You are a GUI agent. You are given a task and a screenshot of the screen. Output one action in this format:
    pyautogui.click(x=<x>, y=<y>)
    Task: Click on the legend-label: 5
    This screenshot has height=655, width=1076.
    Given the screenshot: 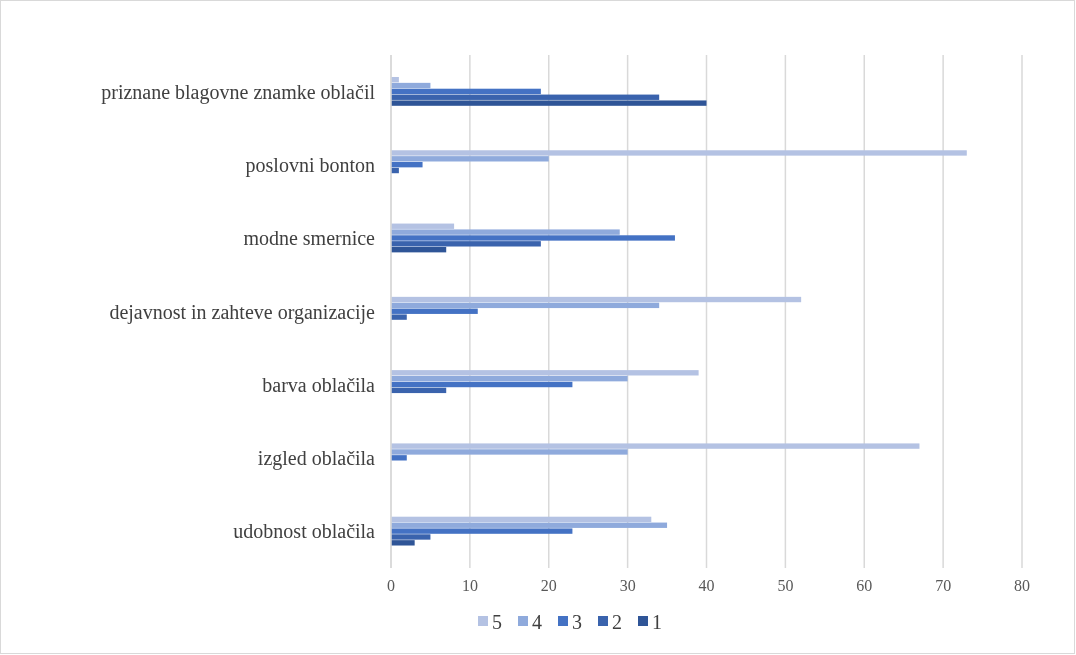 What is the action you would take?
    pyautogui.click(x=497, y=622)
    